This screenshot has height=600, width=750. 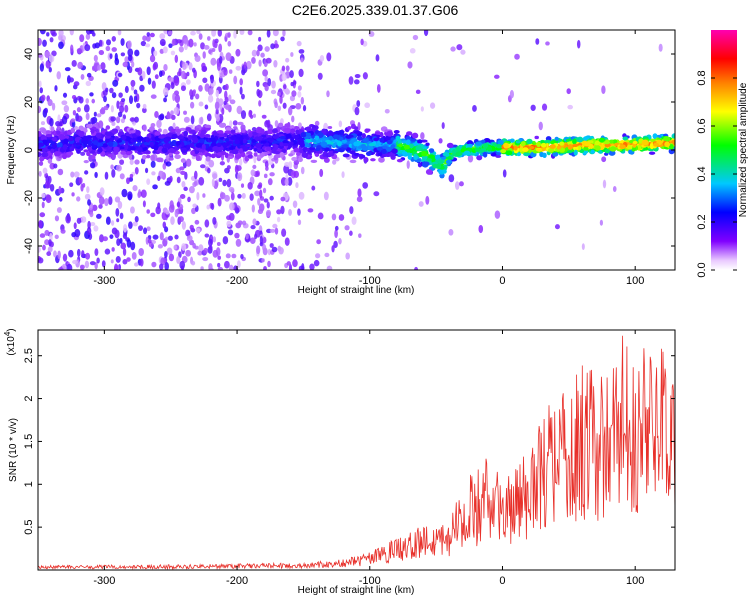 I want to click on colorbar-tick-label: 0.4, so click(x=702, y=173).